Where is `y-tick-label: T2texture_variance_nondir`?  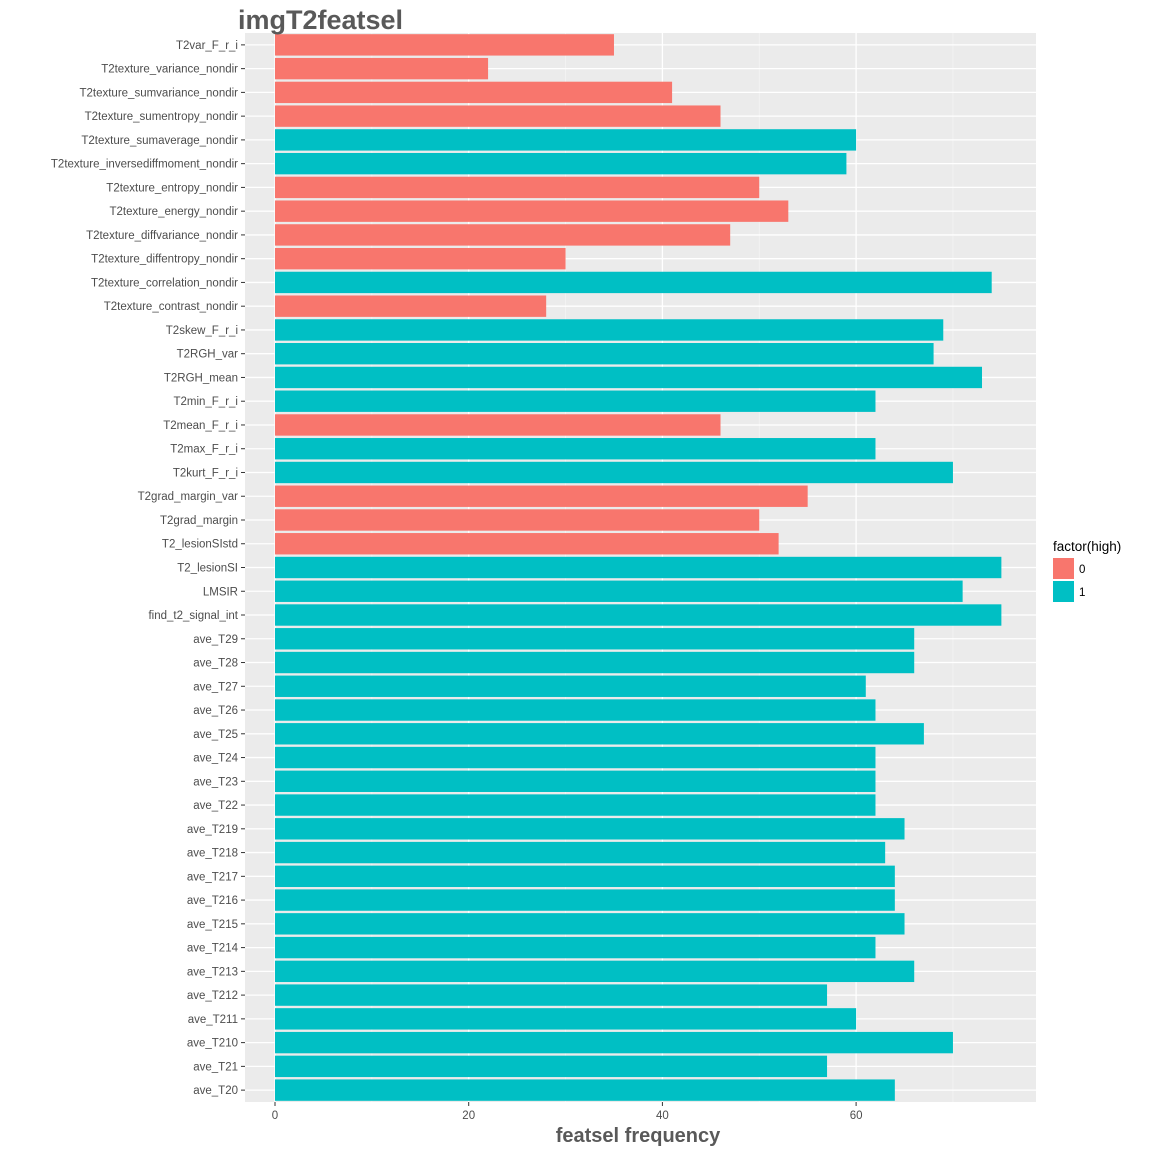
y-tick-label: T2texture_variance_nondir is located at coordinates (169, 70).